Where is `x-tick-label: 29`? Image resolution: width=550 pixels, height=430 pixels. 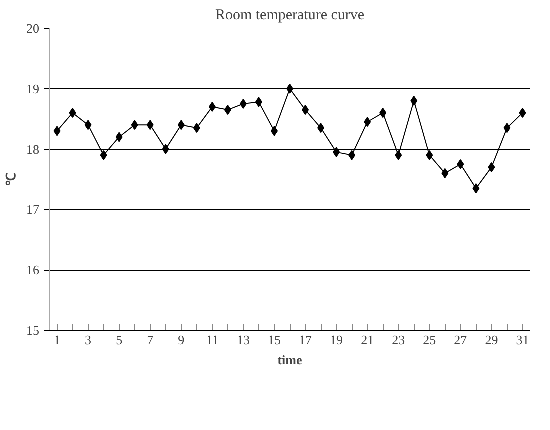
x-tick-label: 29 is located at coordinates (491, 340).